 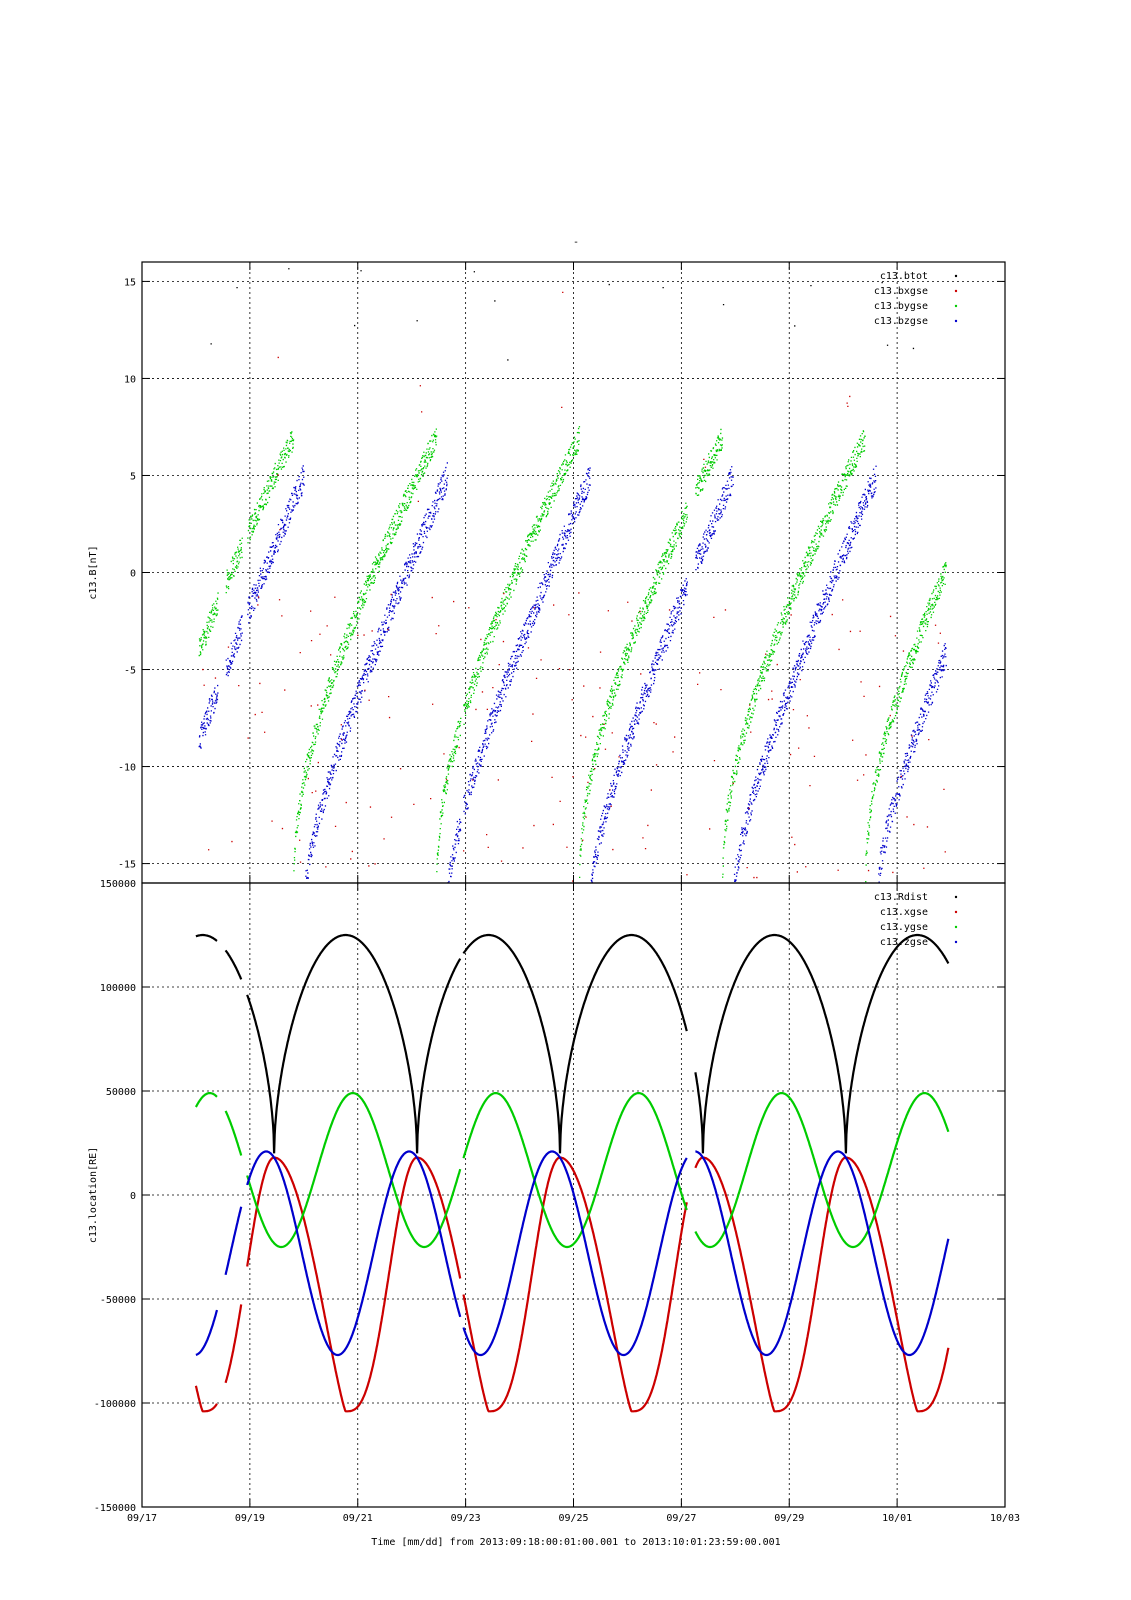 I want to click on x-tick-label: 09/17, so click(x=142, y=1518).